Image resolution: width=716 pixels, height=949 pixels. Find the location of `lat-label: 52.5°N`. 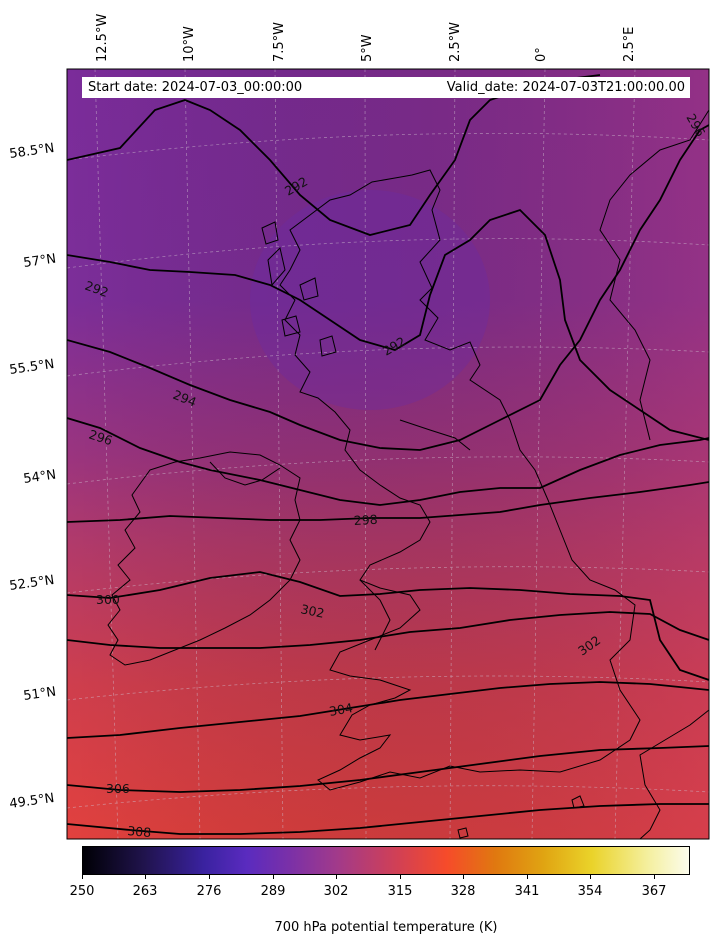

lat-label: 52.5°N is located at coordinates (31, 583).